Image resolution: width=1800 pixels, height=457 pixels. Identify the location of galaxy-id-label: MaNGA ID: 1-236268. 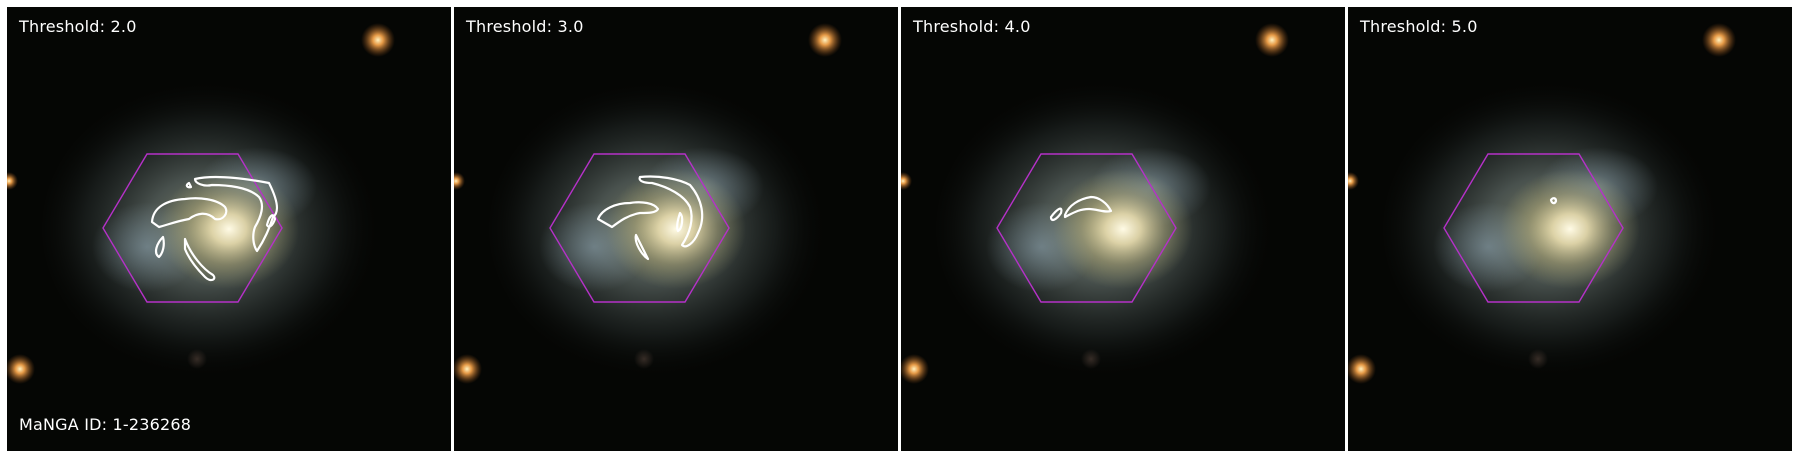
(105, 424).